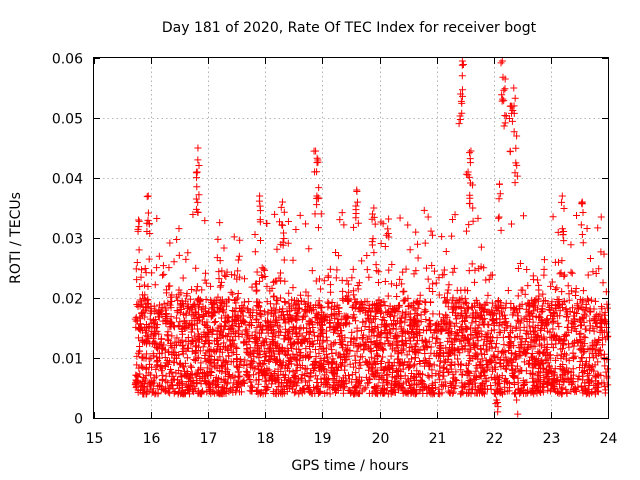  What do you see at coordinates (609, 439) in the screenshot?
I see `x-tick-label: 24` at bounding box center [609, 439].